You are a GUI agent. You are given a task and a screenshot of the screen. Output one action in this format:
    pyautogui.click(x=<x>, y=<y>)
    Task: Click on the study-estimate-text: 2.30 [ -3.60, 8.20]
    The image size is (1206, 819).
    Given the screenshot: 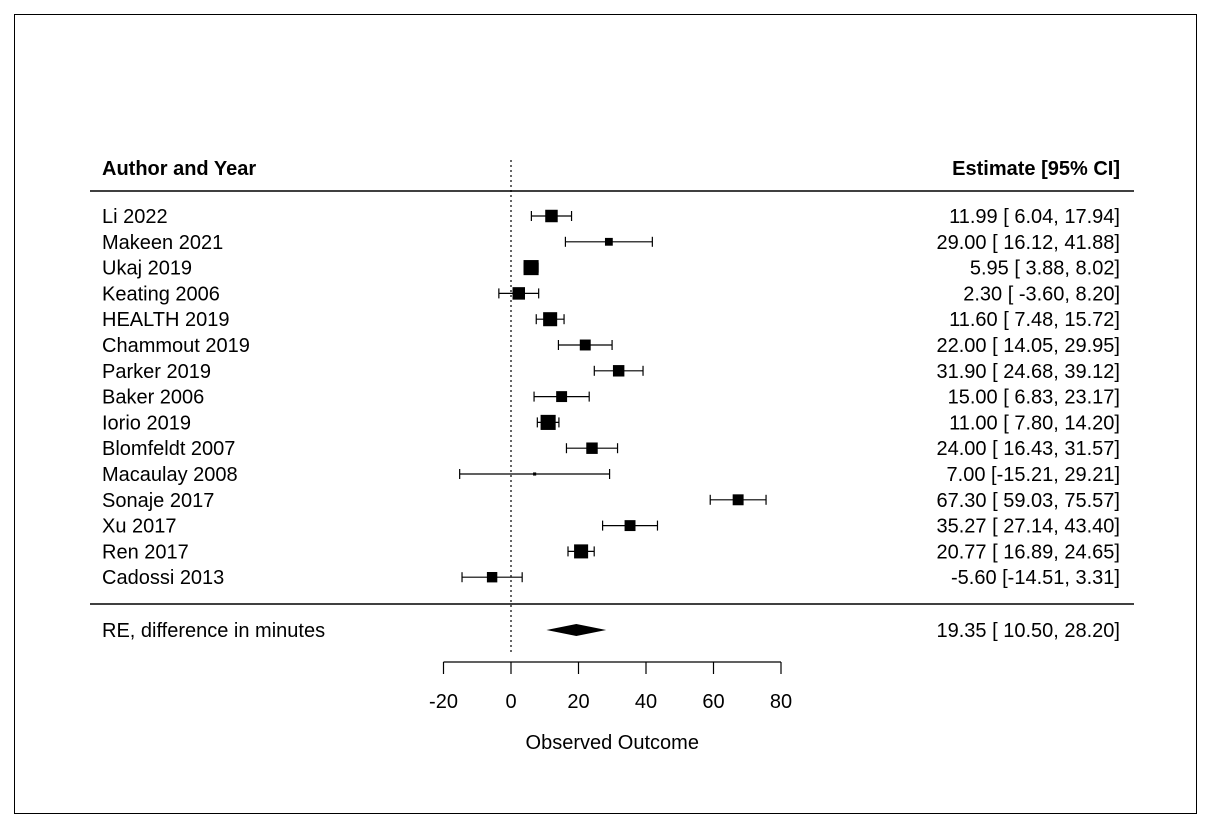 What is the action you would take?
    pyautogui.click(x=1041, y=294)
    